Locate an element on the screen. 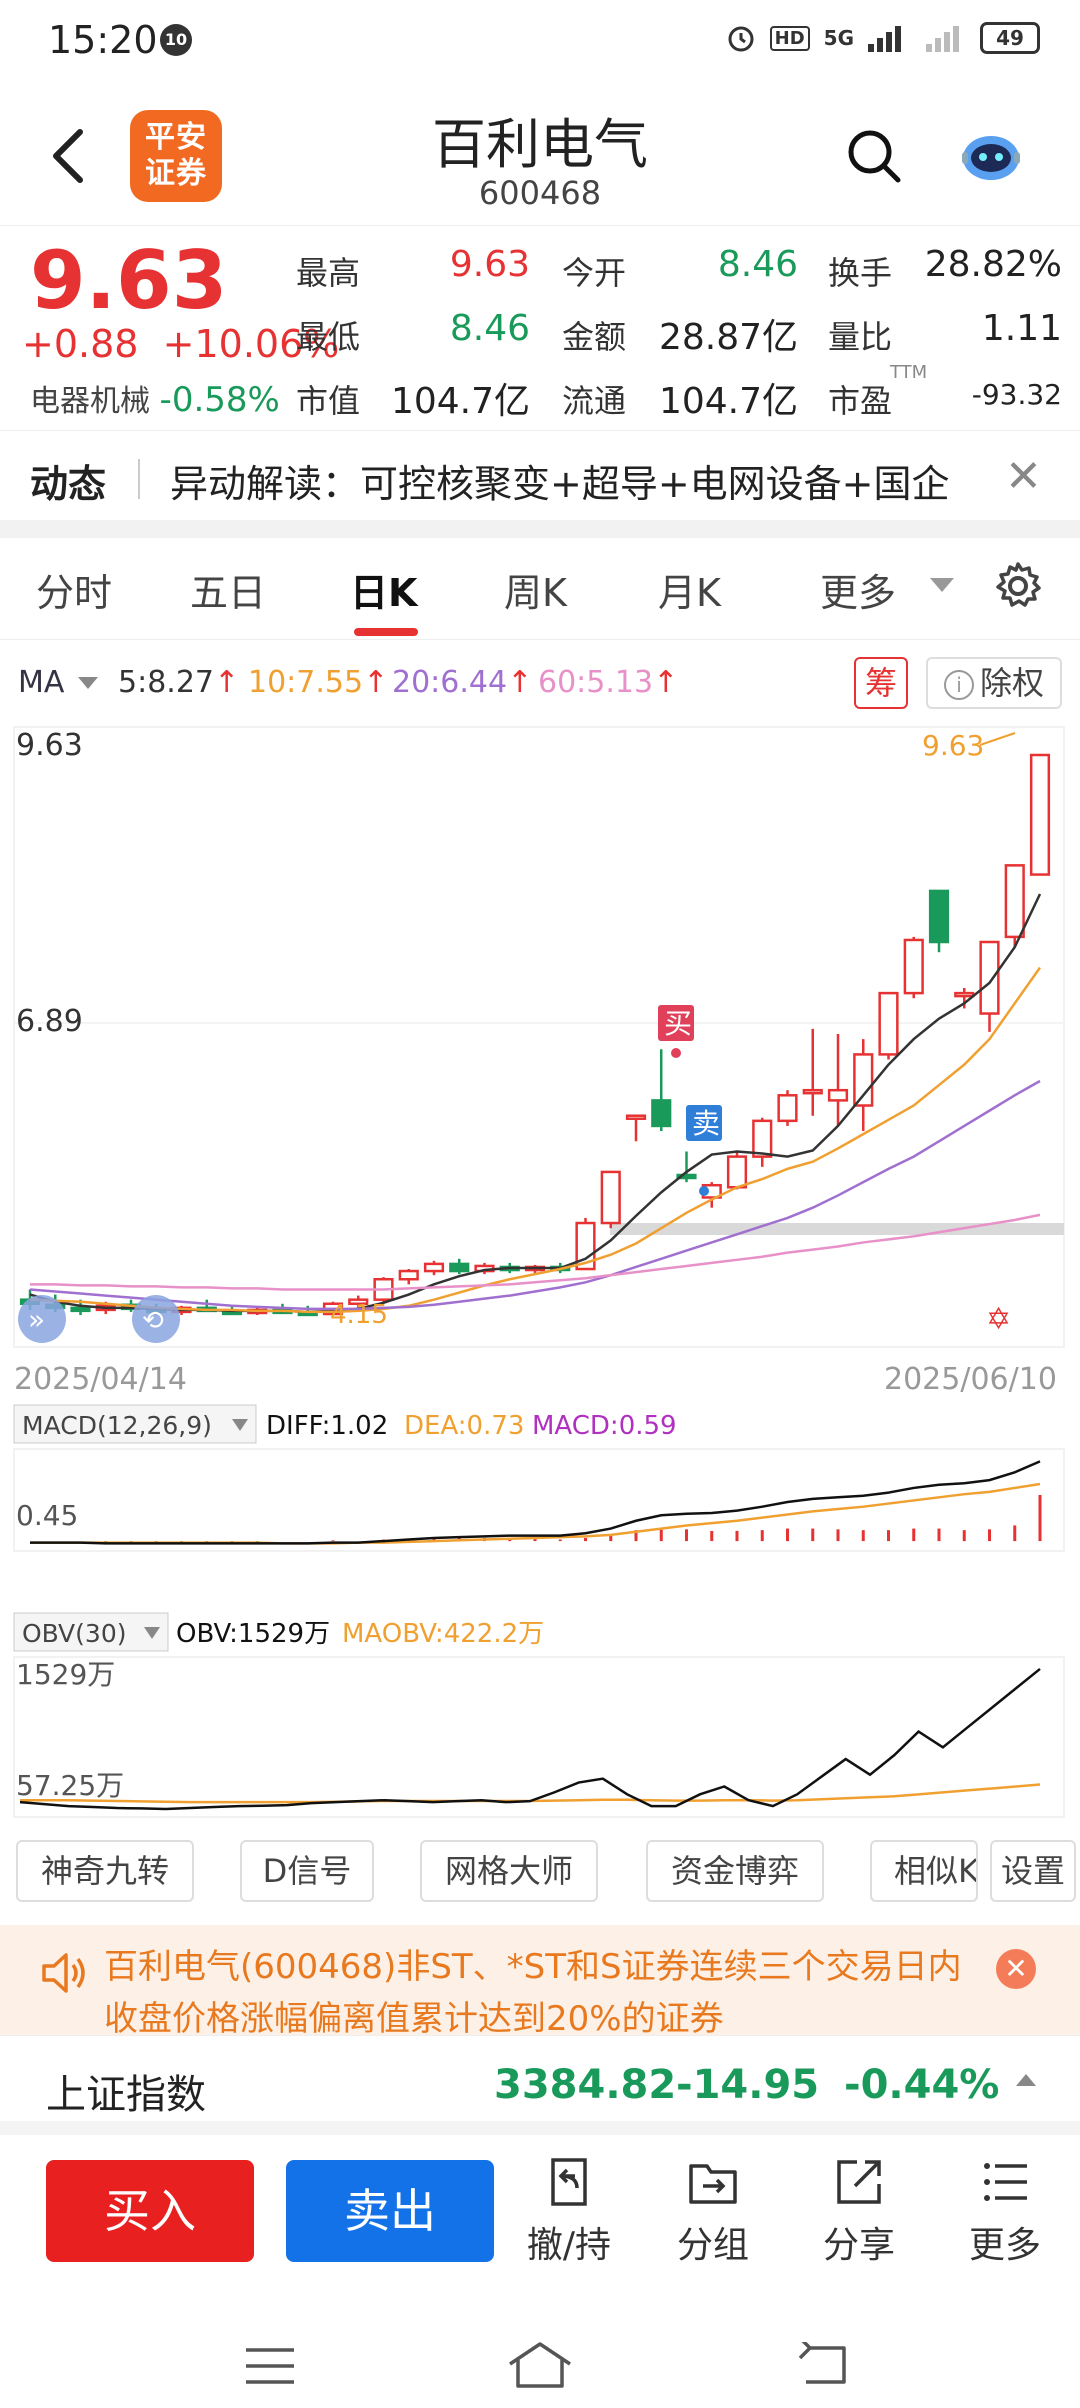 The height and width of the screenshot is (2408, 1080). buy-button: 买入 is located at coordinates (150, 2211).